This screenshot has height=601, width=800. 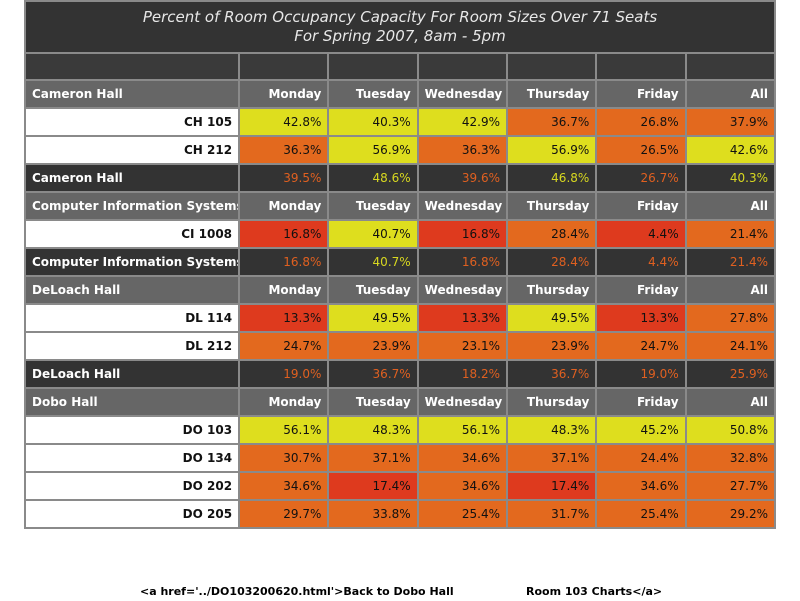 I want to click on room-name: DO 205, so click(x=132, y=514).